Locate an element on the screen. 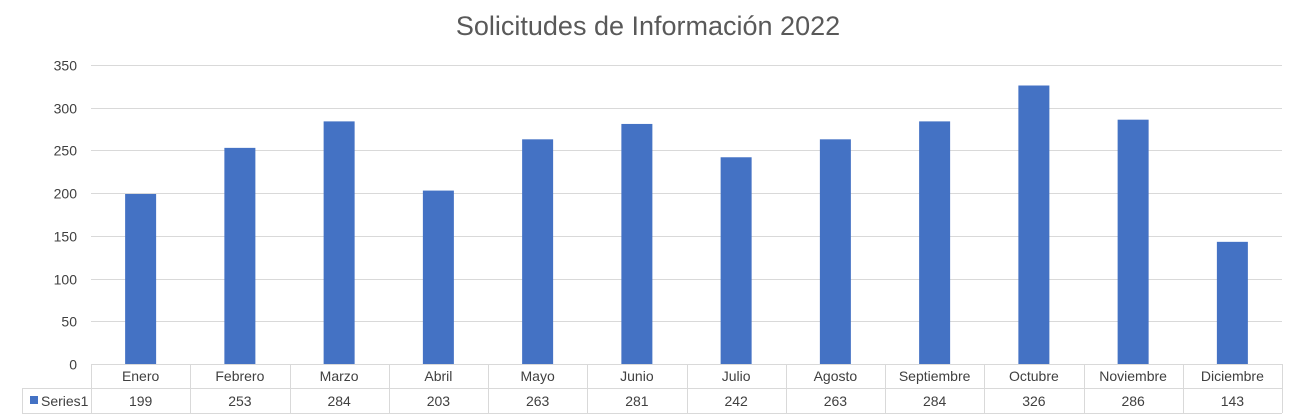 Image resolution: width=1297 pixels, height=419 pixels. data-label: 143 is located at coordinates (1233, 401).